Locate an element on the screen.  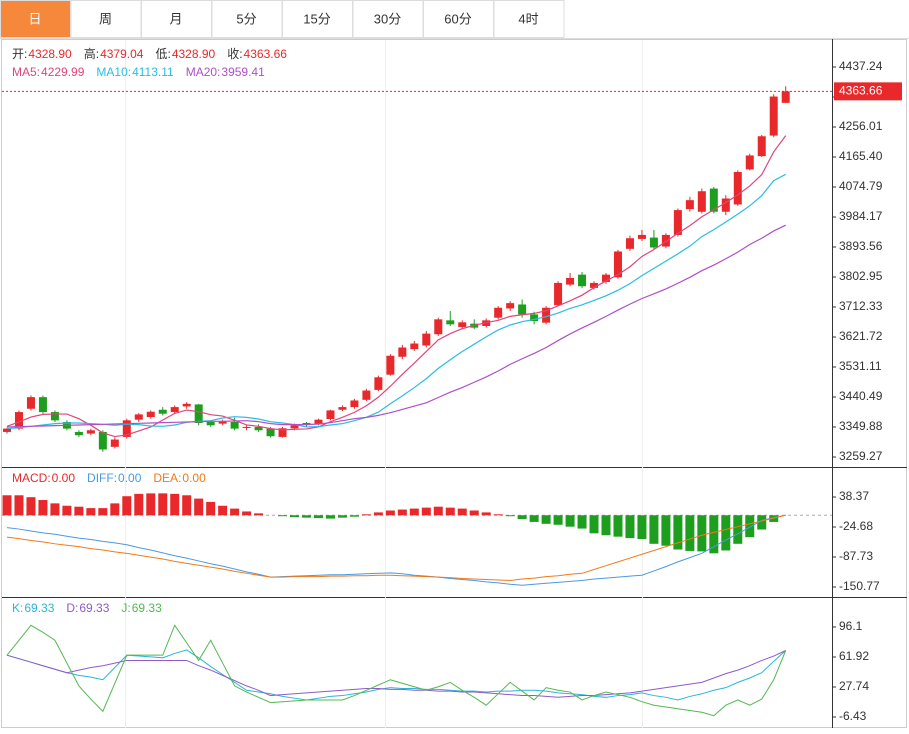
tab-label: 周 is located at coordinates (105, 18).